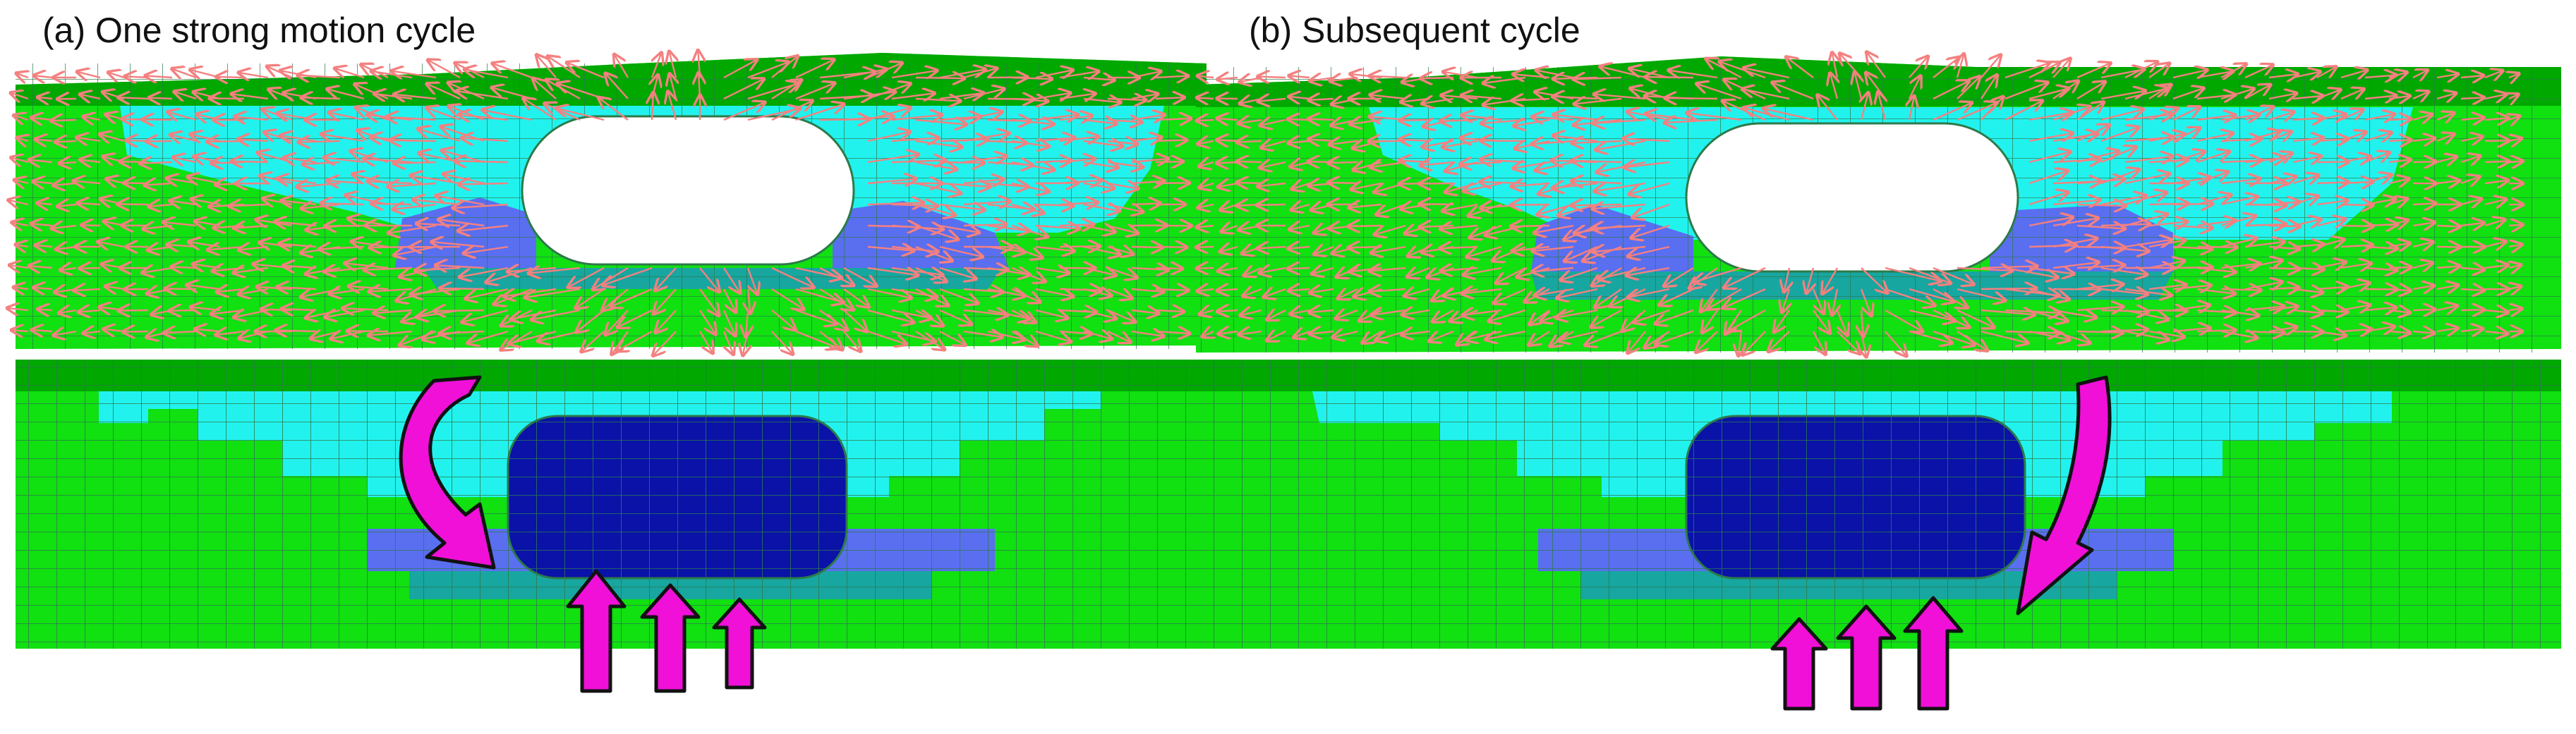  Describe the element at coordinates (1415, 30) in the screenshot. I see `panel-b-title: (b) Subsequent cycle` at that location.